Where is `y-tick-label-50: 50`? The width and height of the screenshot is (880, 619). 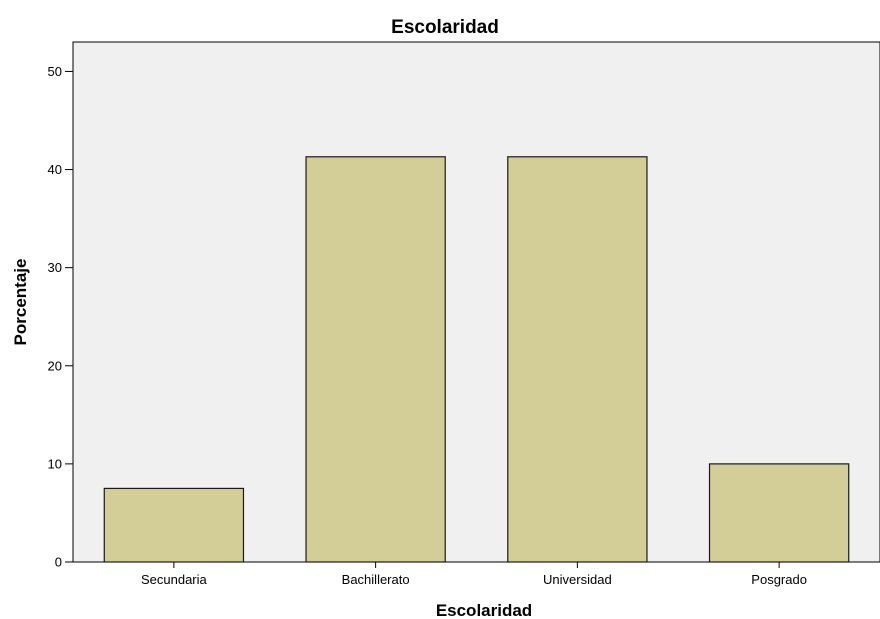
y-tick-label-50: 50 is located at coordinates (55, 71).